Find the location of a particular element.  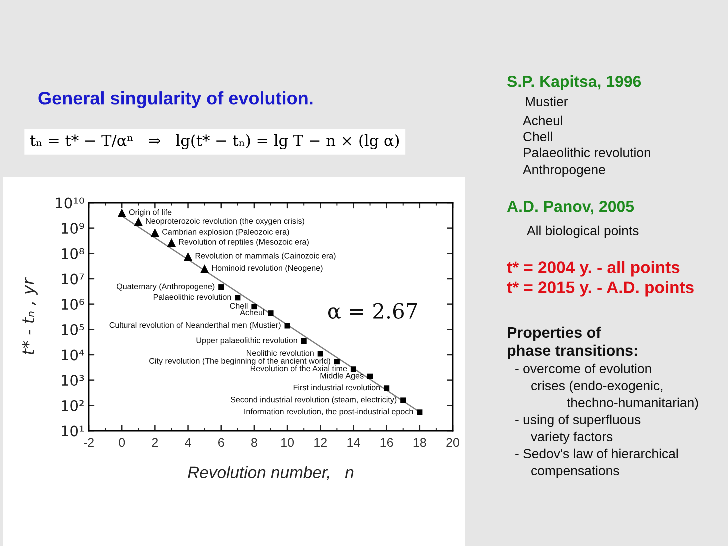

chart-subtitle: tₙ = t* − T/αⁿ ⇒ lg(t* − tₙ) = lg T − n × (lg α) is located at coordinates (215, 142).